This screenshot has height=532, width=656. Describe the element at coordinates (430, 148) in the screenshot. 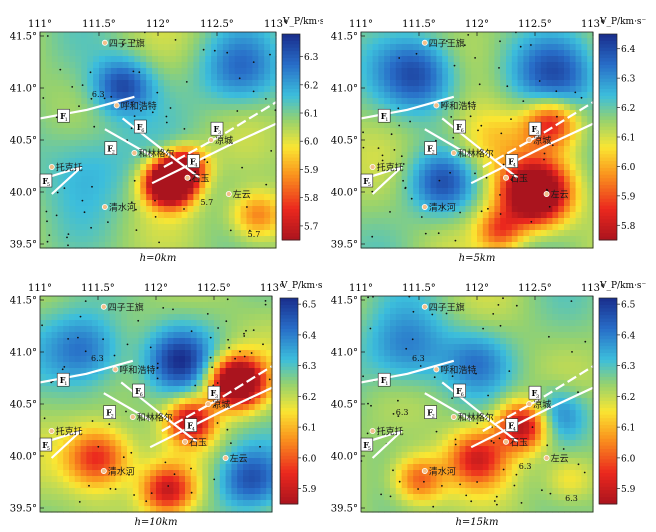

I see `fault-label-F2: F2` at that location.